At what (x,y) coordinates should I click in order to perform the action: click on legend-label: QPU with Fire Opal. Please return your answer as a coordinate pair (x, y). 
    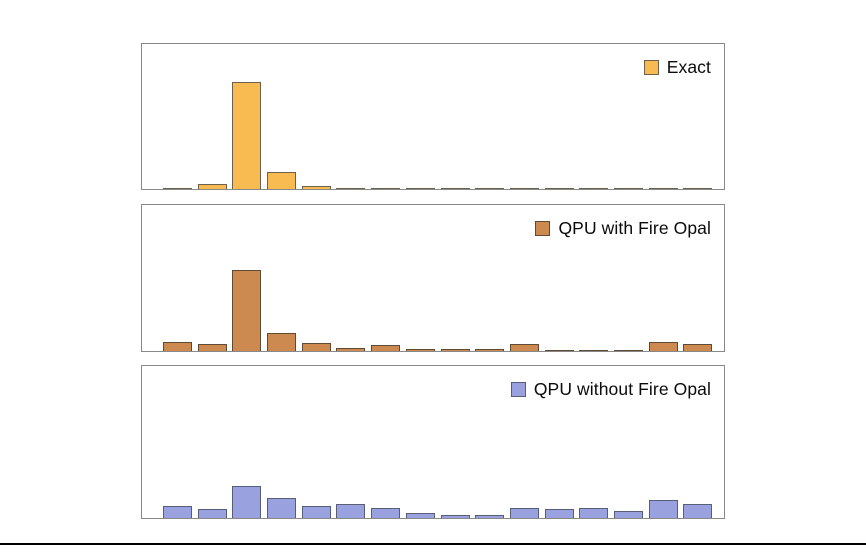
    Looking at the image, I should click on (634, 228).